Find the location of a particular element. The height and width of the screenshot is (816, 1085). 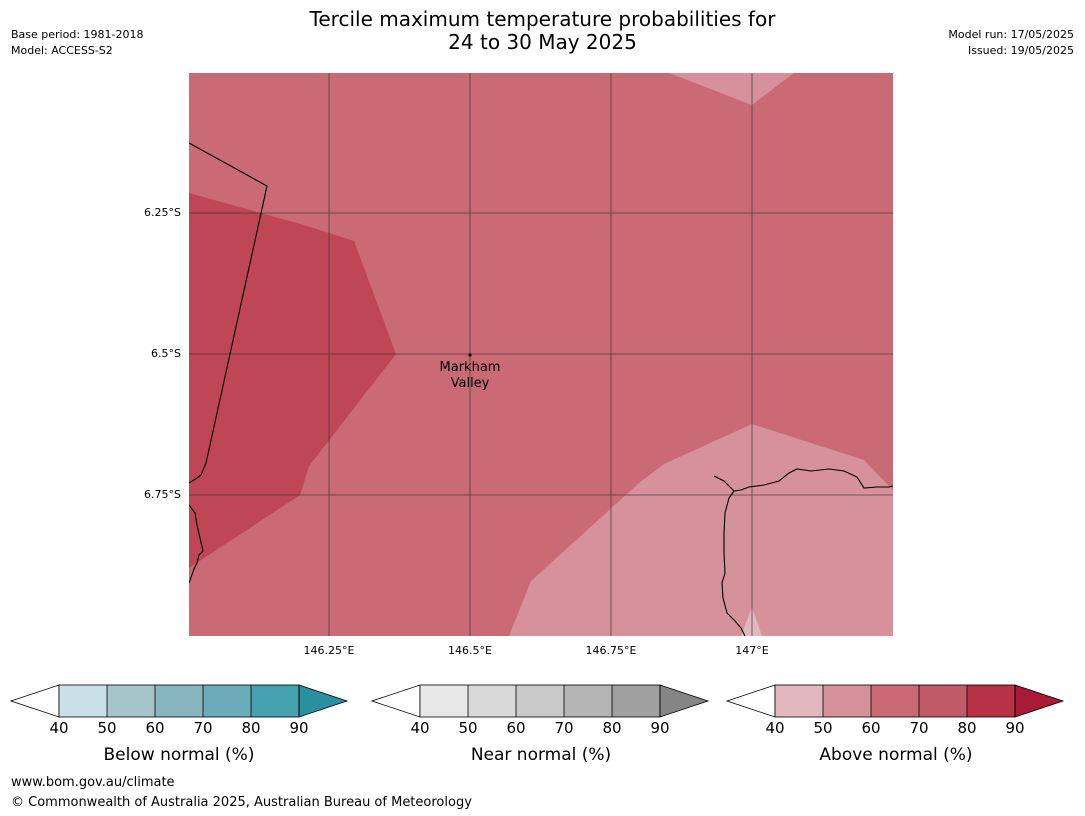

legend-below-tick-80: 80 is located at coordinates (251, 728).